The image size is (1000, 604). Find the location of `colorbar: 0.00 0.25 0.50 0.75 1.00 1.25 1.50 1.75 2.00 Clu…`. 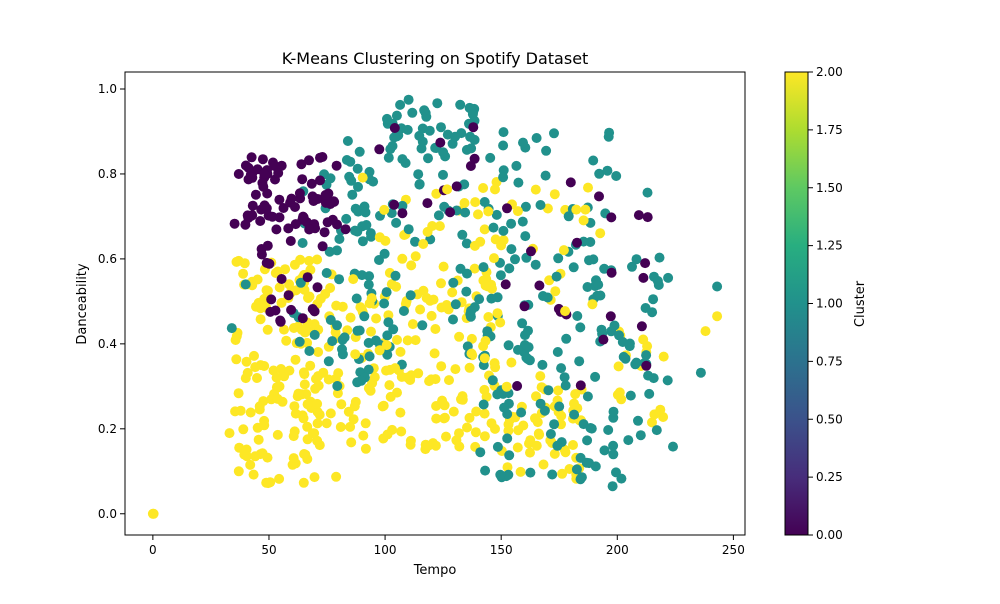

colorbar: 0.00 0.25 0.50 0.75 1.00 1.25 1.50 1.75 2.00 Clu… is located at coordinates (826, 303).